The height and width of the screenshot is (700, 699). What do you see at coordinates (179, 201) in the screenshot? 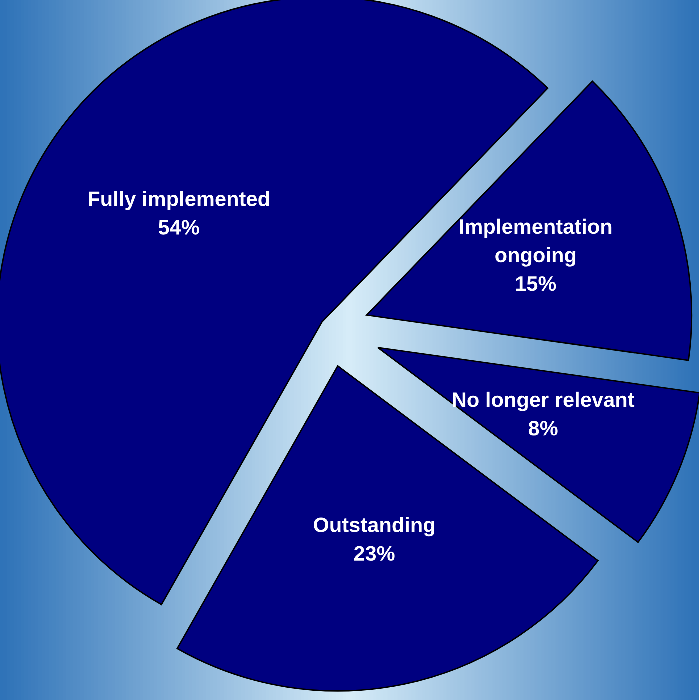
I see `slice-label: Fully implemented` at bounding box center [179, 201].